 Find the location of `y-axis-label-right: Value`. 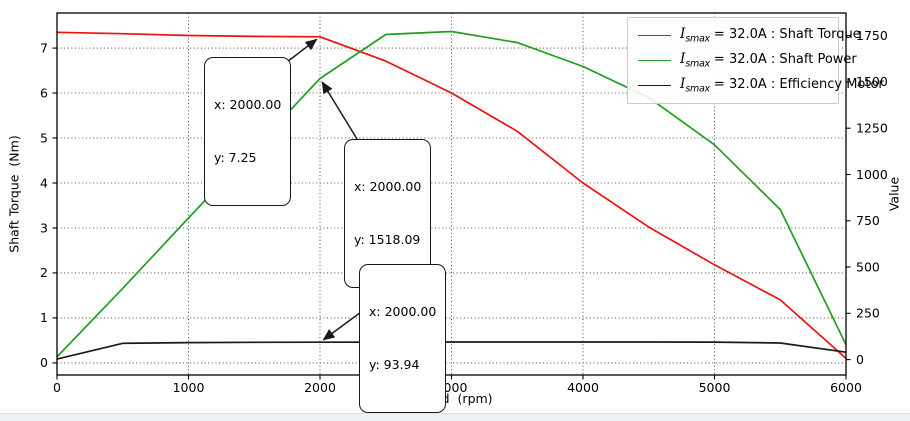

y-axis-label-right: Value is located at coordinates (894, 194).